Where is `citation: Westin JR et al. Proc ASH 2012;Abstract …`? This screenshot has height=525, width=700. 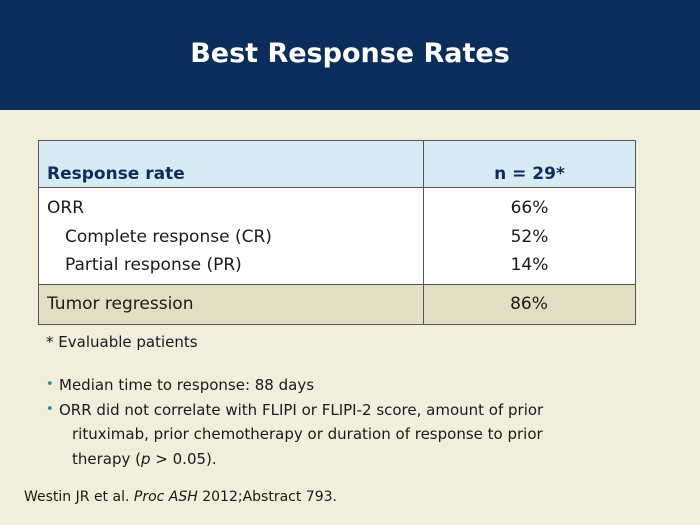 citation: Westin JR et al. Proc ASH 2012;Abstract … is located at coordinates (180, 497).